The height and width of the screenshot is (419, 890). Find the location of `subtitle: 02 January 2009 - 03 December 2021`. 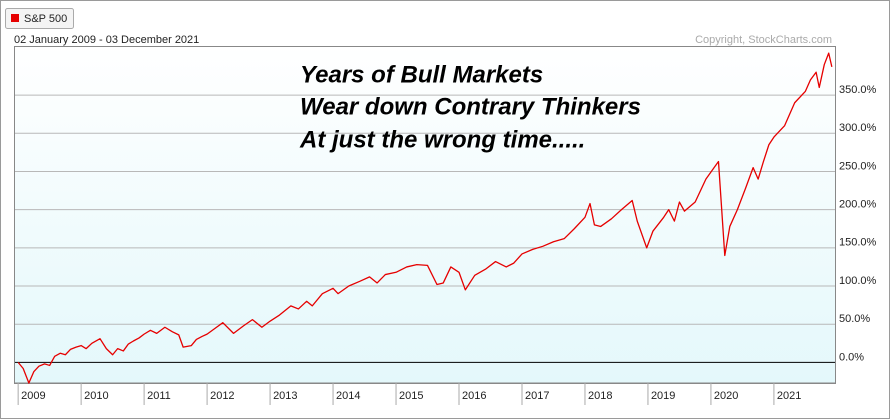

subtitle: 02 January 2009 - 03 December 2021 is located at coordinates (106, 40).